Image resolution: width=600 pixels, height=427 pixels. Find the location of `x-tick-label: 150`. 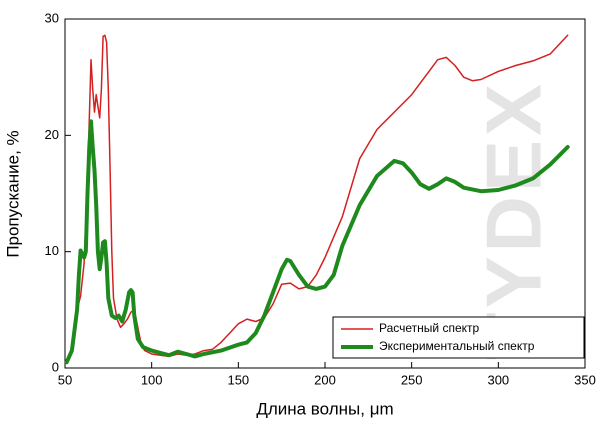

x-tick-label: 150 is located at coordinates (238, 379).